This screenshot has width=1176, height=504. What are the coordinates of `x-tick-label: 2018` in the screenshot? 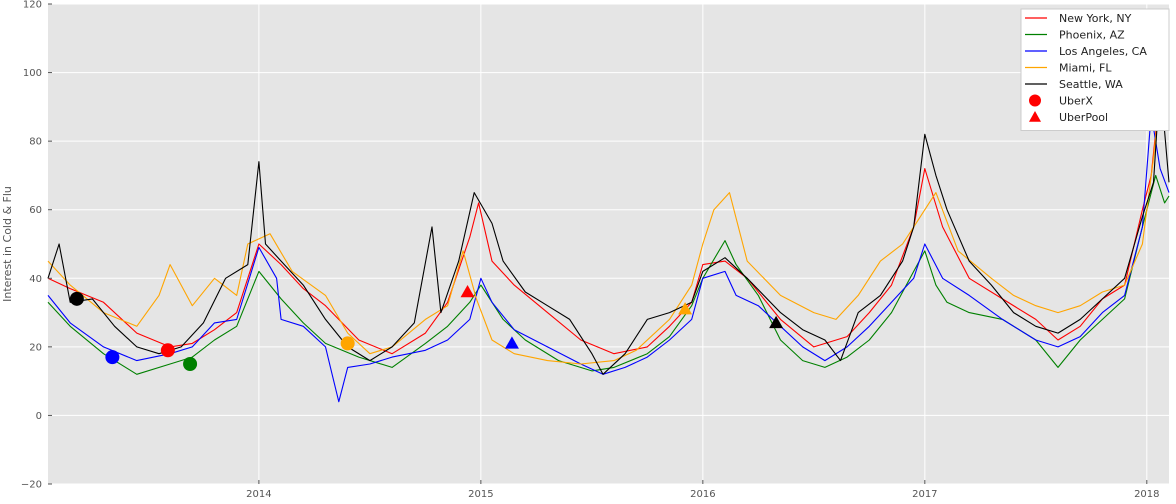 It's located at (1146, 494).